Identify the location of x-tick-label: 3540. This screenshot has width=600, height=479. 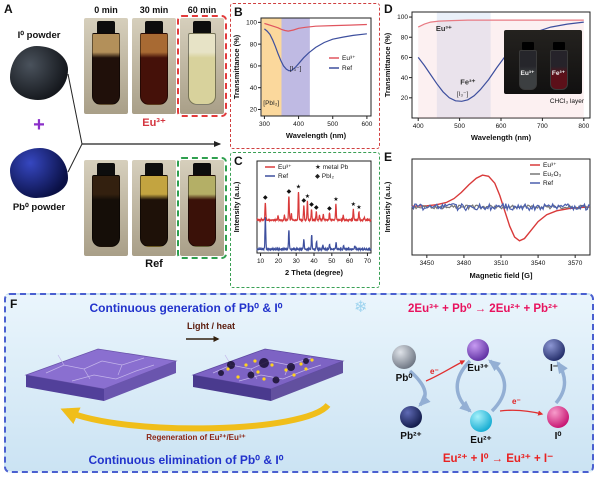
(538, 263).